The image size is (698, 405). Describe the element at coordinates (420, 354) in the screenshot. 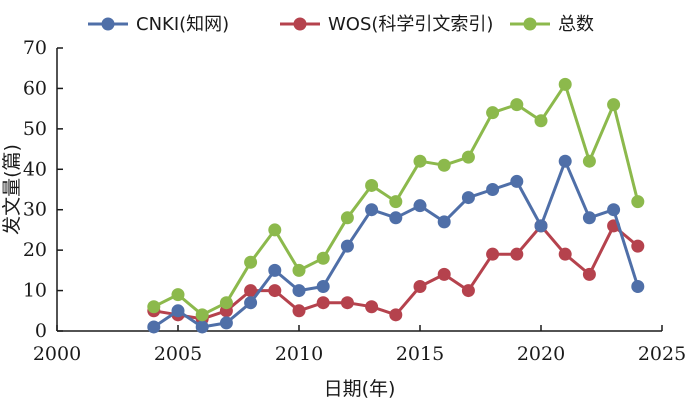

I see `x-tick-label: 2015` at that location.